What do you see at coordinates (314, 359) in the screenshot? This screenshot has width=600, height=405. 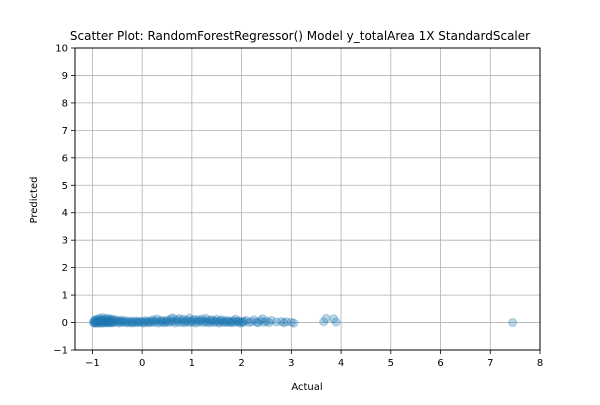 I see `x-axis-ticks: −1 0 1 2 3 4 5 6 7 8` at bounding box center [314, 359].